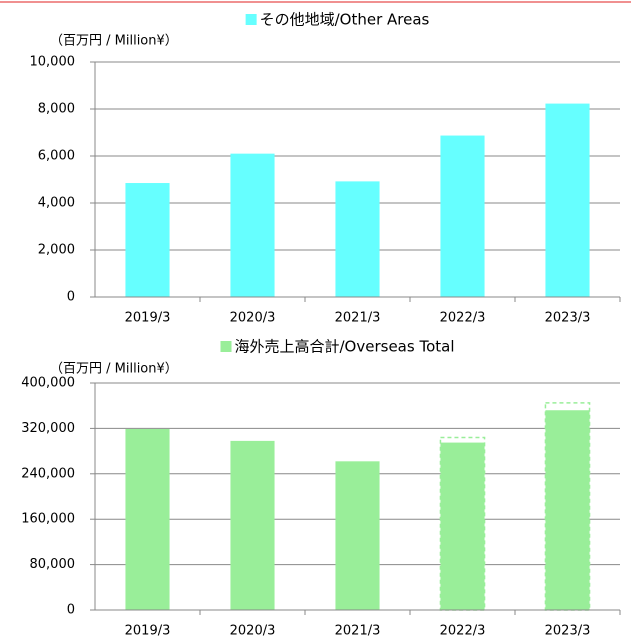 This screenshot has width=631, height=643. Describe the element at coordinates (53, 564) in the screenshot. I see `y-tick-label: 80,000` at that location.